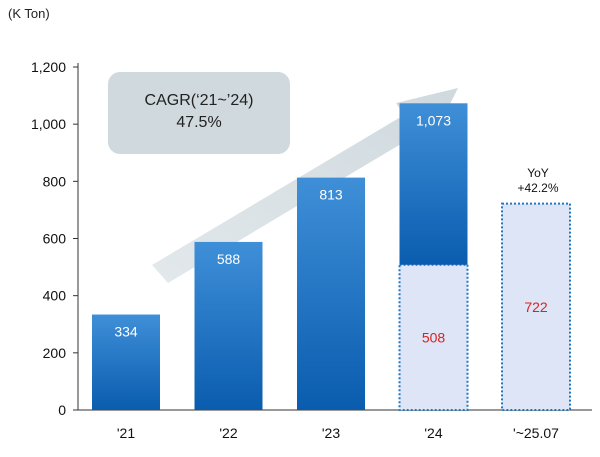 This screenshot has height=457, width=600. What do you see at coordinates (199, 100) in the screenshot?
I see `cagr-title: CAGR(‘21~’24)` at bounding box center [199, 100].